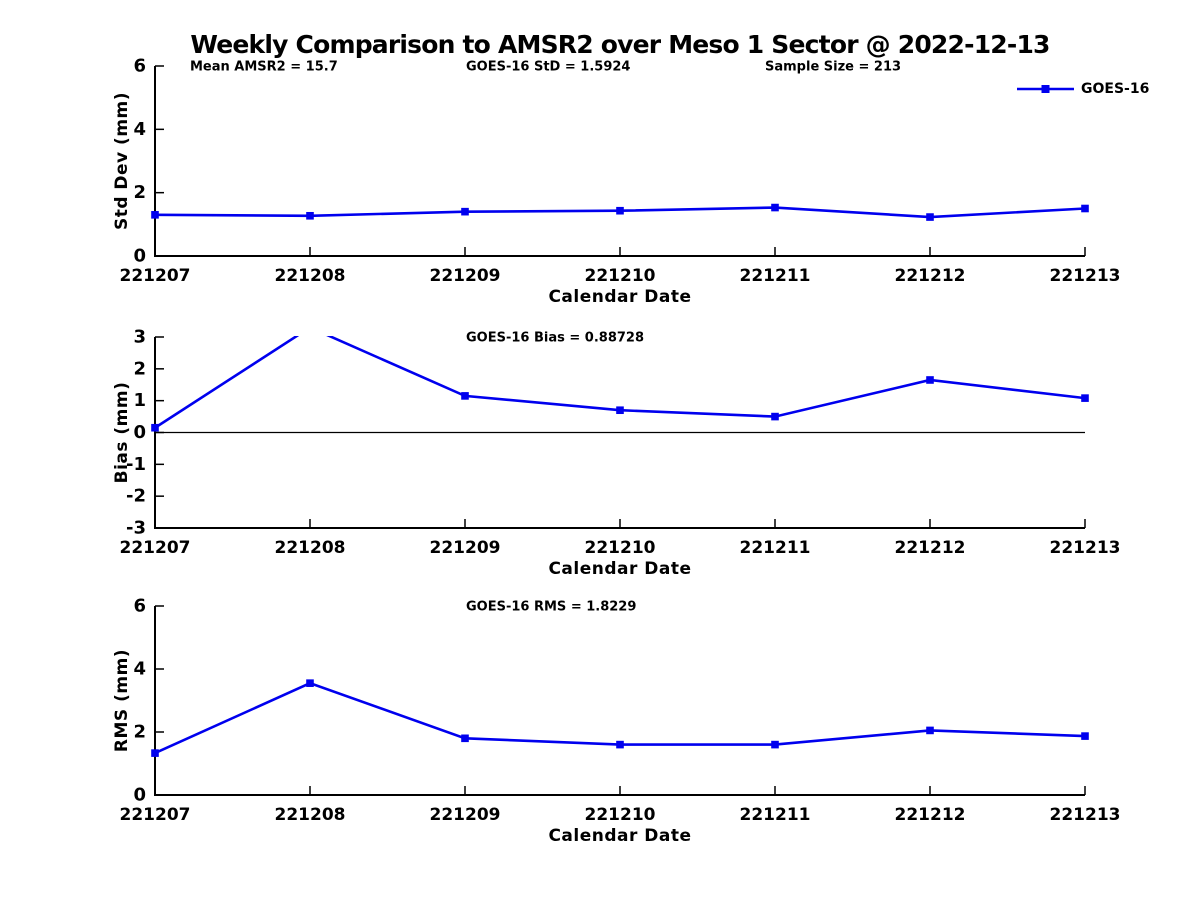 The image size is (1200, 900). What do you see at coordinates (136, 464) in the screenshot?
I see `y-tick-label: -1` at bounding box center [136, 464].